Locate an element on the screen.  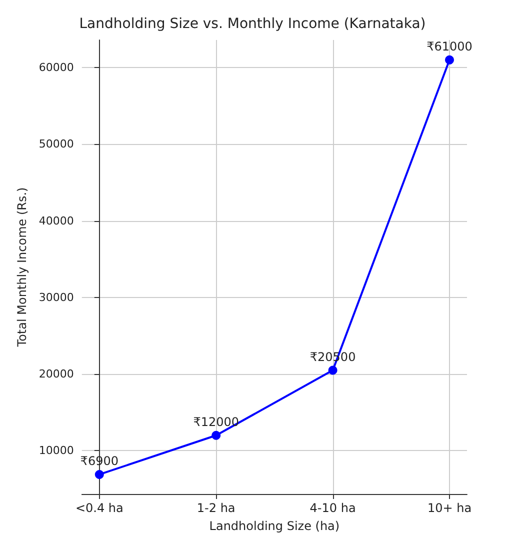
x-tick-label: 1-2 ha is located at coordinates (216, 508).